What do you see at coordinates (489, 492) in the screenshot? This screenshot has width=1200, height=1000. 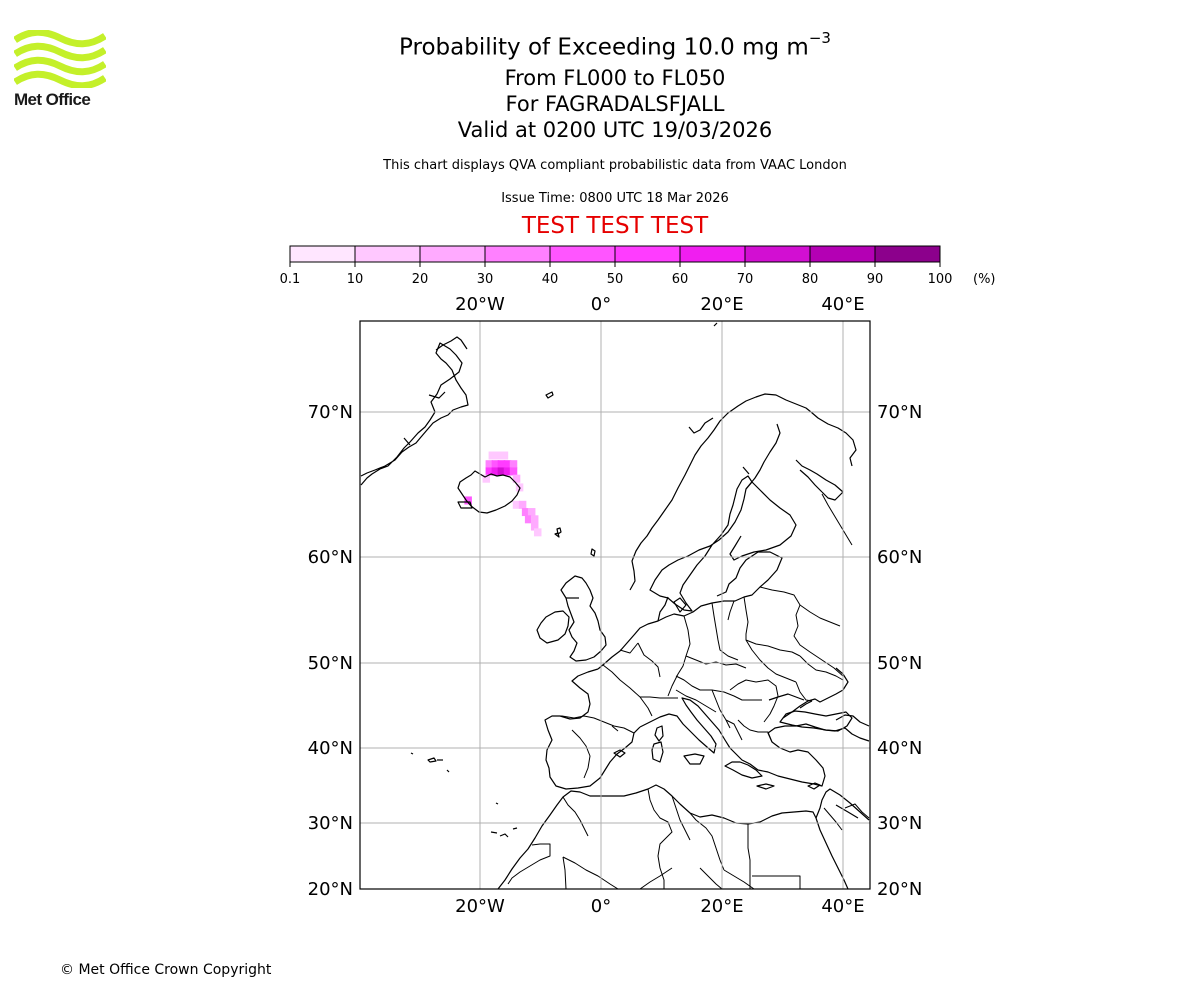 I see `iceland-coast` at bounding box center [489, 492].